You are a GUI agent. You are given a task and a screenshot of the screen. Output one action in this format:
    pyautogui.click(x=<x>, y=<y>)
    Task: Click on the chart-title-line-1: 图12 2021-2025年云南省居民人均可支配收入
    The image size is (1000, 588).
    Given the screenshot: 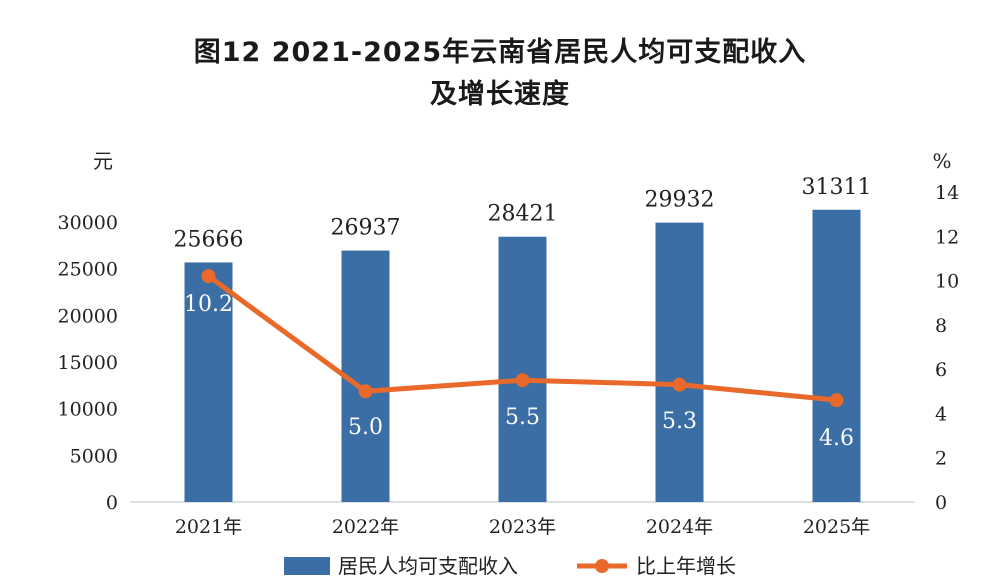 What is the action you would take?
    pyautogui.click(x=500, y=52)
    